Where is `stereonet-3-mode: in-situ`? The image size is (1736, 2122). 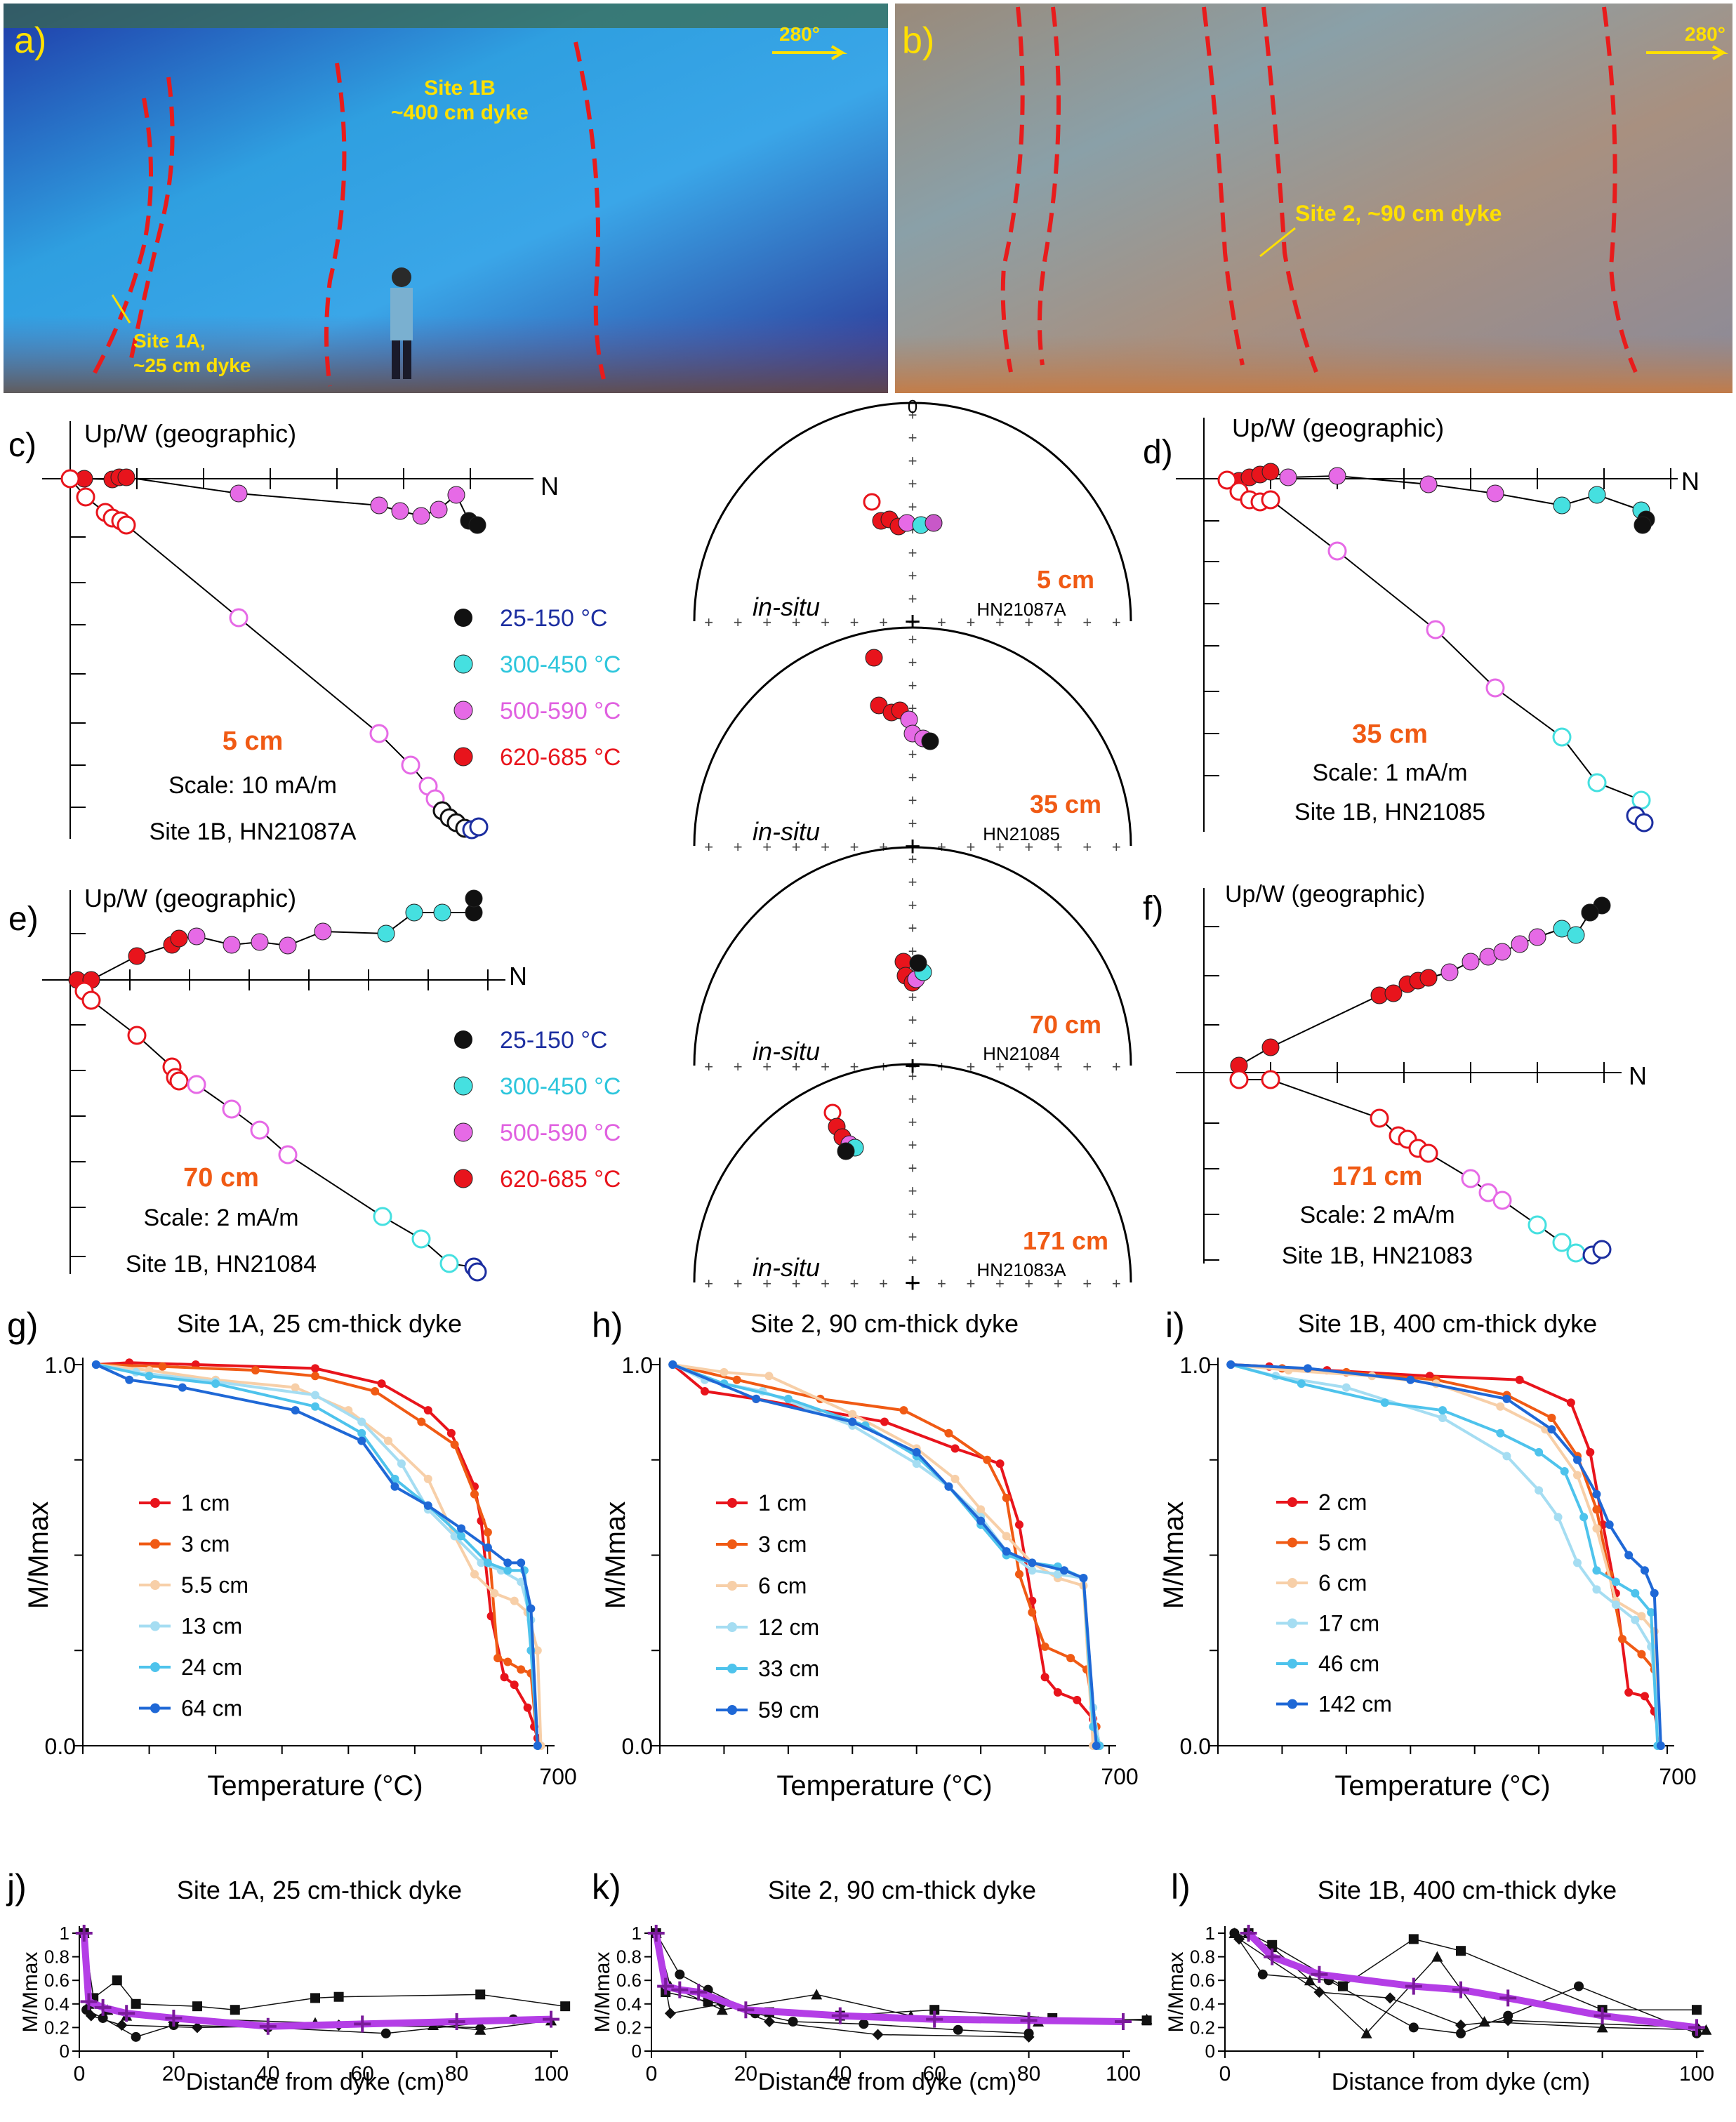
stereonet-3-mode: in-situ is located at coordinates (786, 1051).